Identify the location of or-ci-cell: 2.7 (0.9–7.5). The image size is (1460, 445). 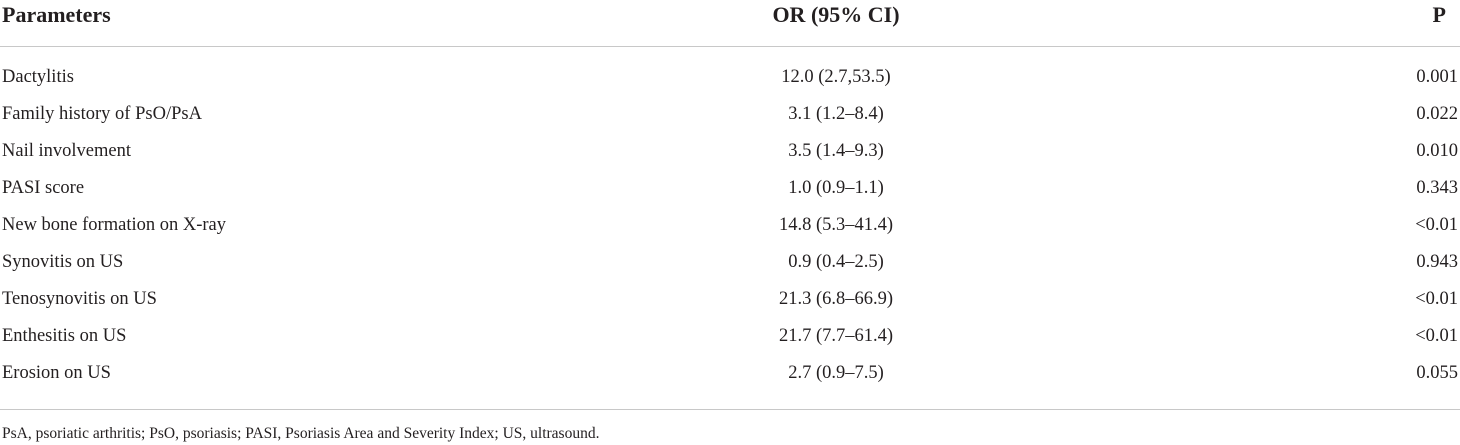
(836, 373).